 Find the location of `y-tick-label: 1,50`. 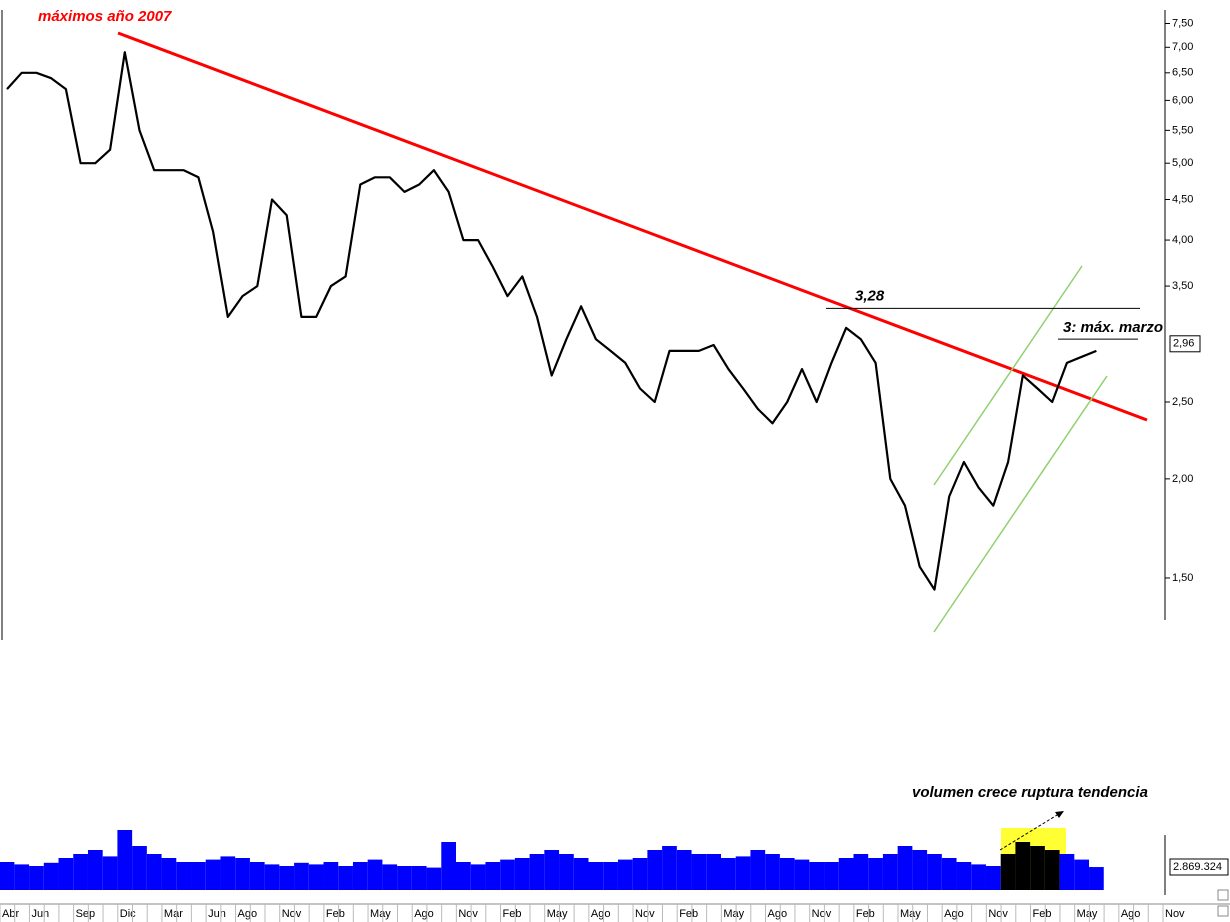

y-tick-label: 1,50 is located at coordinates (1182, 578).